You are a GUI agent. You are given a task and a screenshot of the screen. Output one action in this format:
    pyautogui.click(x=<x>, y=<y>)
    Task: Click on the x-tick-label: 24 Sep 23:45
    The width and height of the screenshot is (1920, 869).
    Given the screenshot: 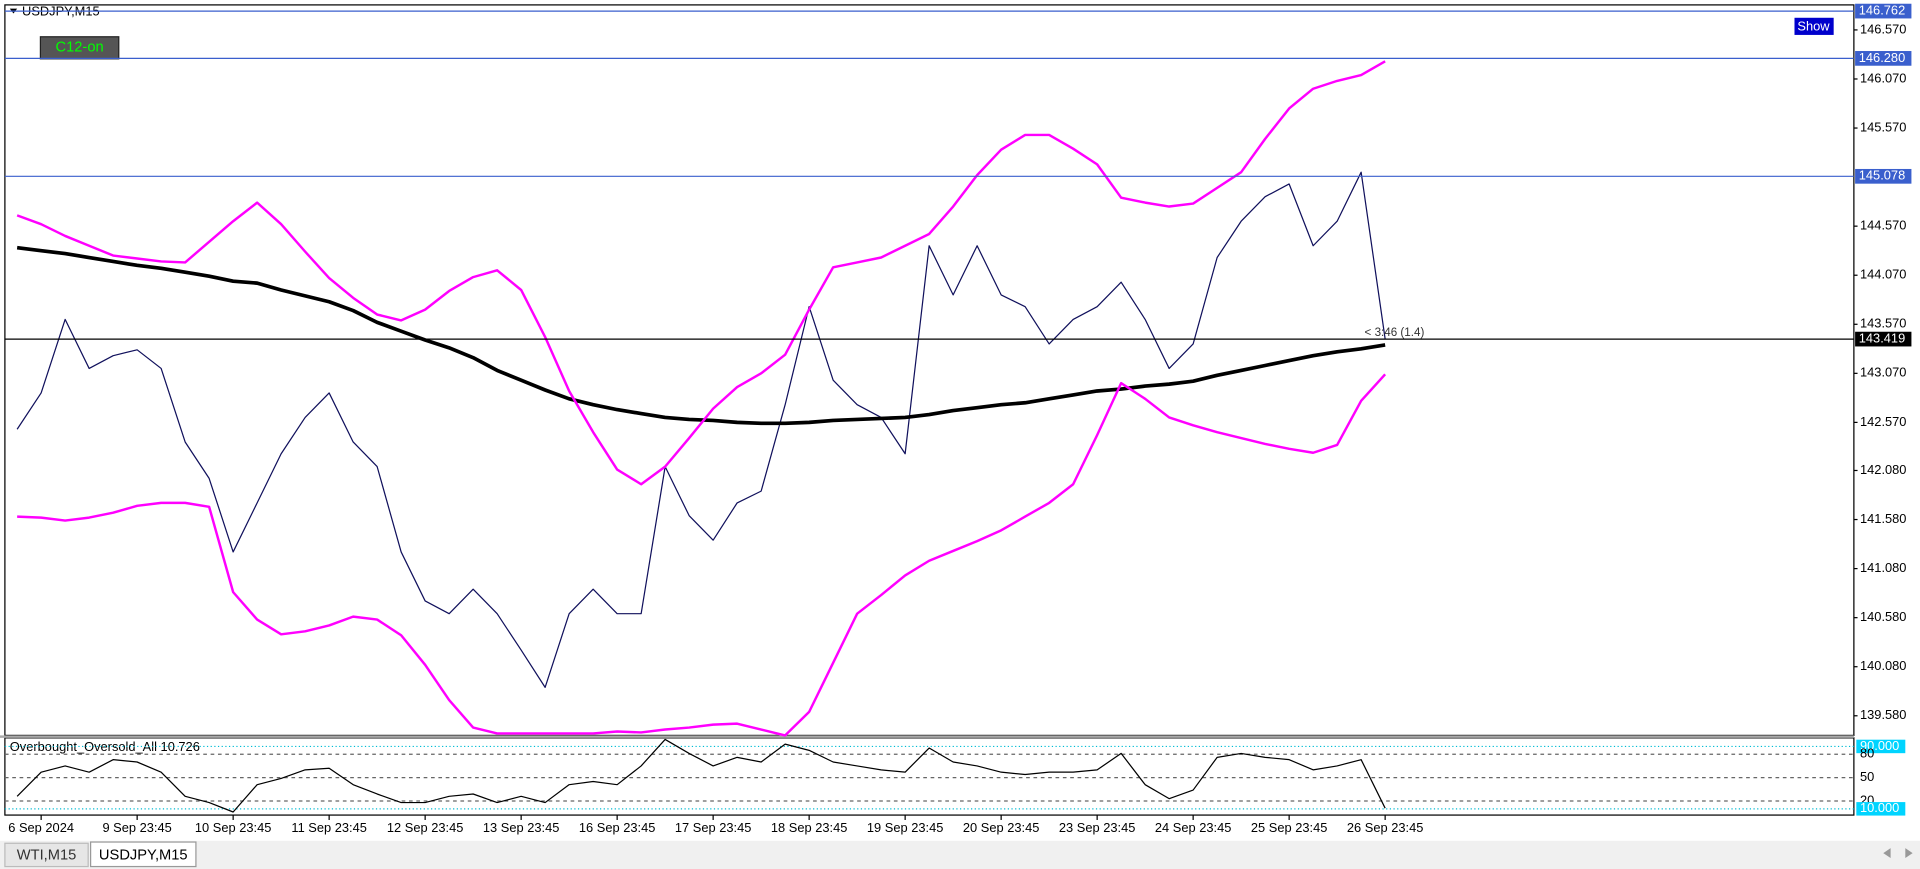 What is the action you would take?
    pyautogui.click(x=1193, y=827)
    